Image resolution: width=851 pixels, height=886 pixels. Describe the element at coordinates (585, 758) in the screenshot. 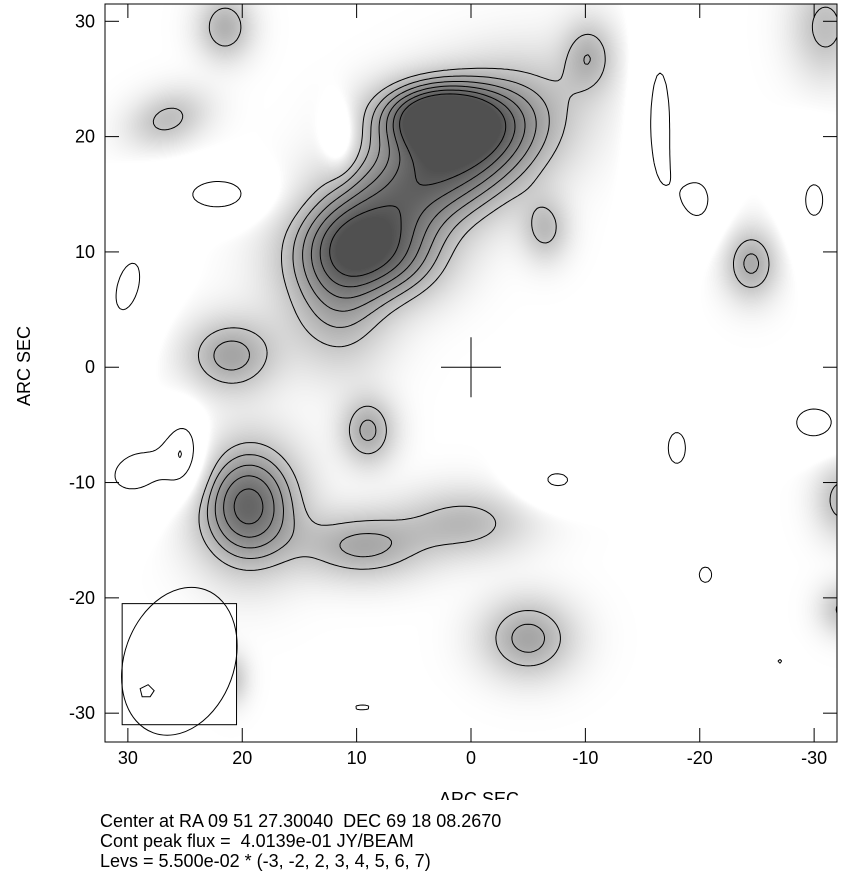

I see `x-tick-label: -10` at that location.